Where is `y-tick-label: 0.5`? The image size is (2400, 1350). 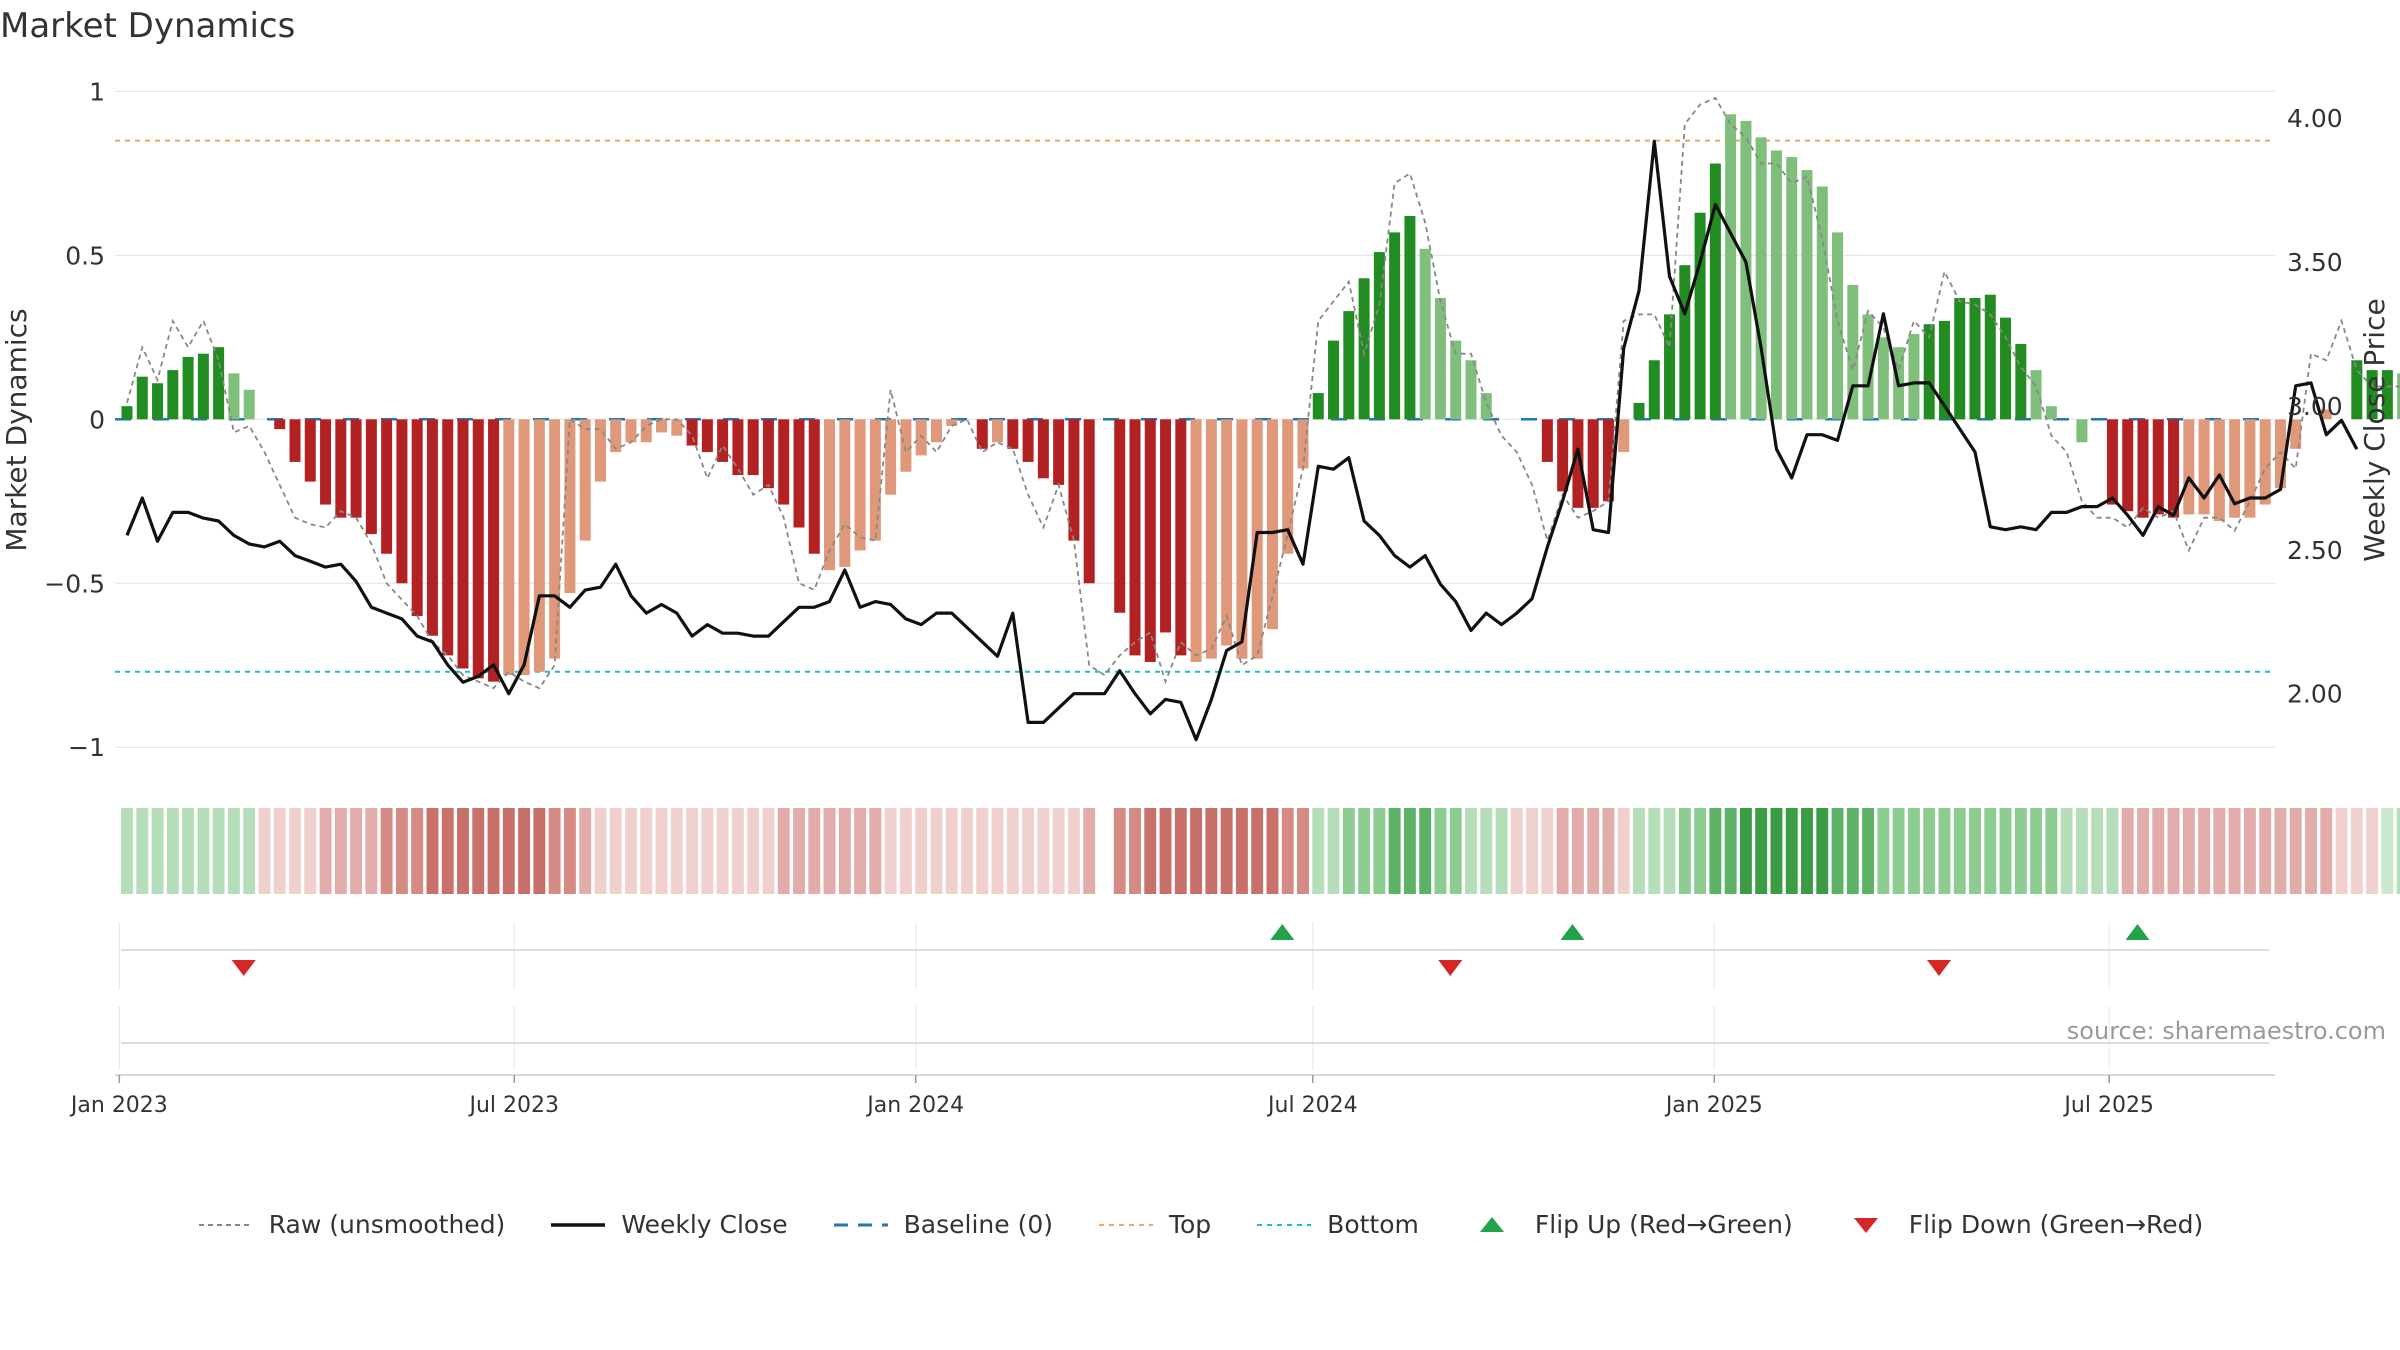
y-tick-label: 0.5 is located at coordinates (85, 255).